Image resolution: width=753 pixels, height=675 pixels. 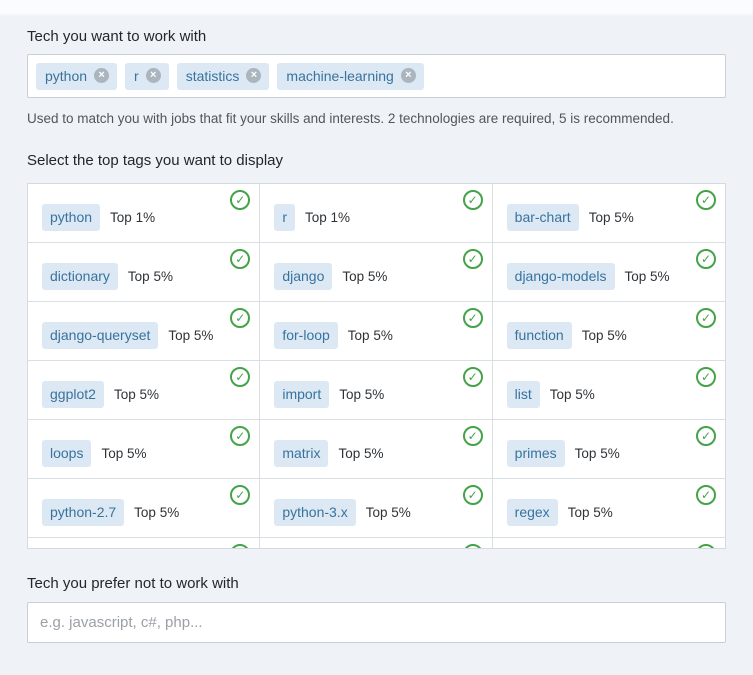 I want to click on top-tag-cell: import Top 5% ✓, so click(x=376, y=390).